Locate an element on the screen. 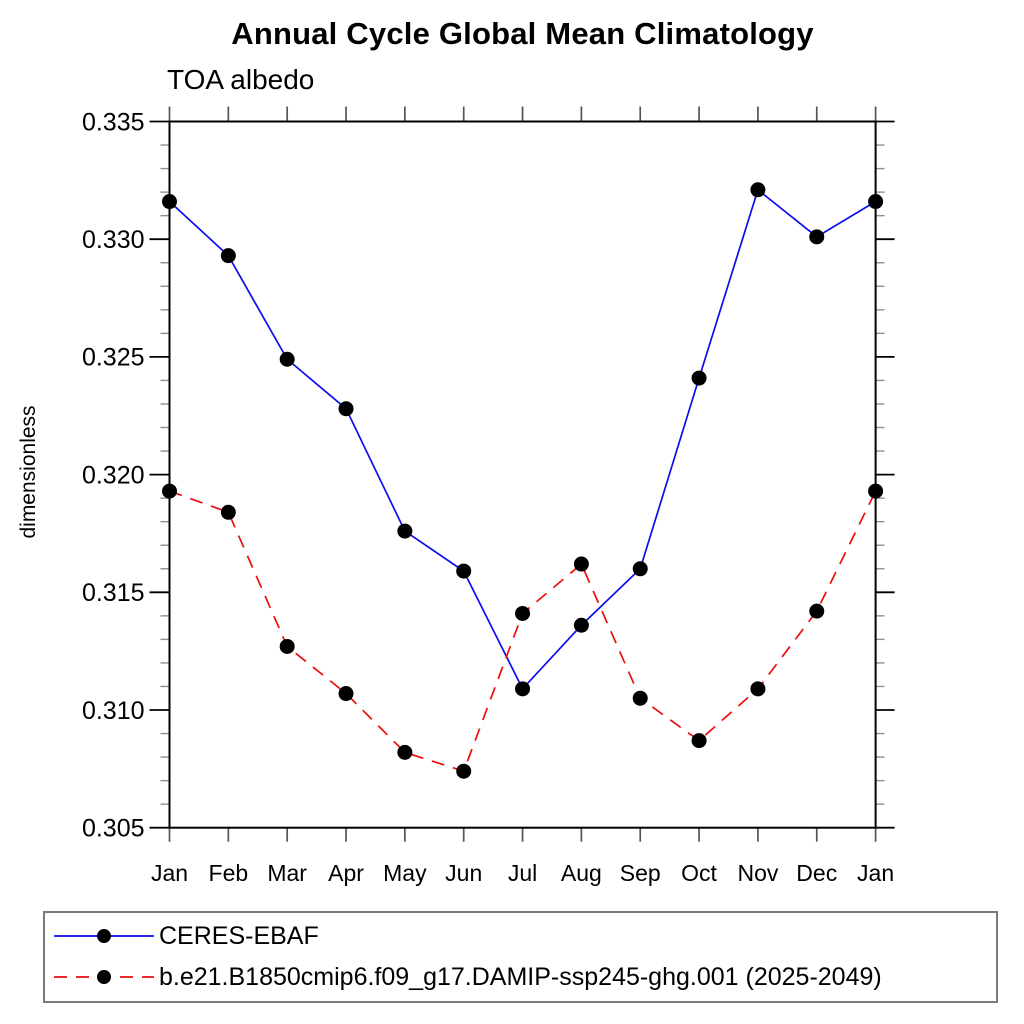 The width and height of the screenshot is (1024, 1024). legend-sample-solid-line is located at coordinates (104, 936).